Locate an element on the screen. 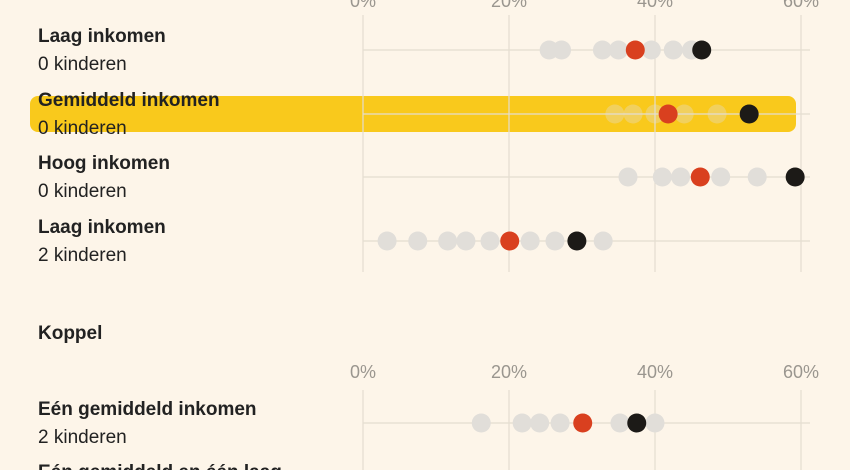 The image size is (850, 470). row-label: Eén gemiddeld en één laag is located at coordinates (160, 466).